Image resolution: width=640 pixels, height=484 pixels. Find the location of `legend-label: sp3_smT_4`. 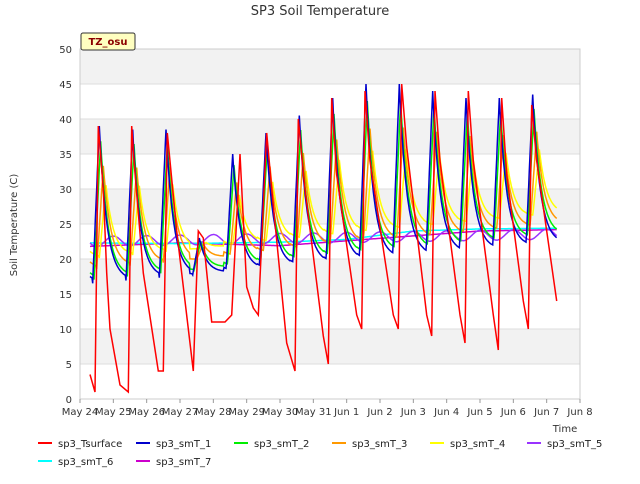

legend-label: sp3_smT_4 is located at coordinates (477, 444).